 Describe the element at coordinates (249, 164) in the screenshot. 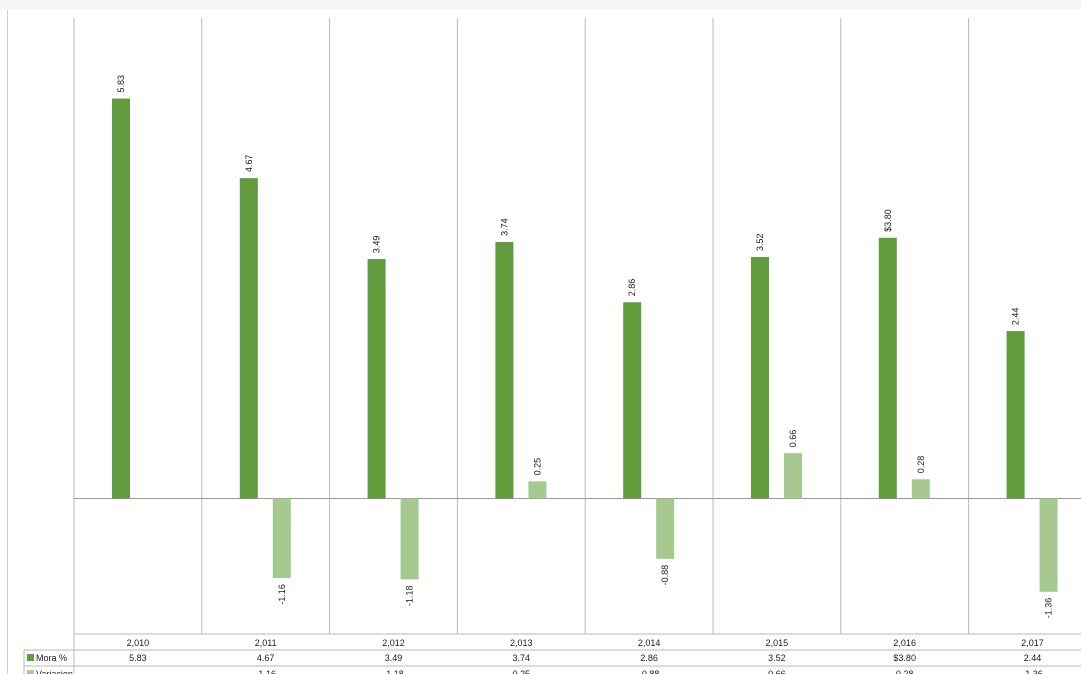

I see `bar-data-label: 4.67` at that location.